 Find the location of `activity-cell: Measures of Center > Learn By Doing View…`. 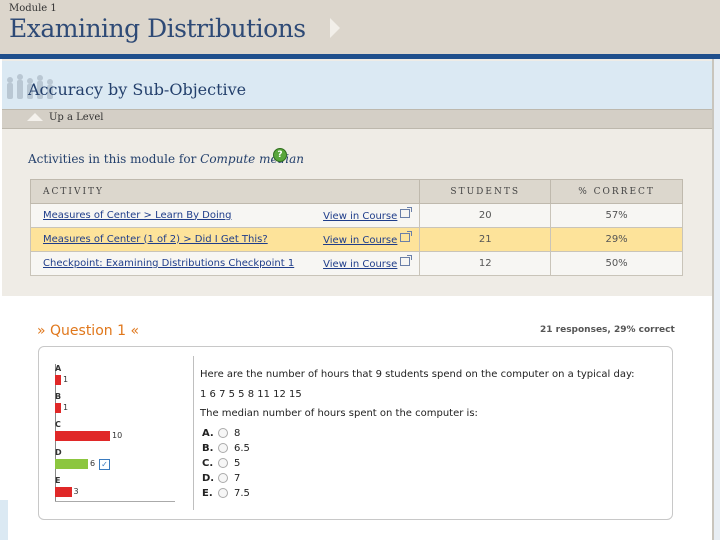

activity-cell: Measures of Center > Learn By Doing View… is located at coordinates (225, 215).